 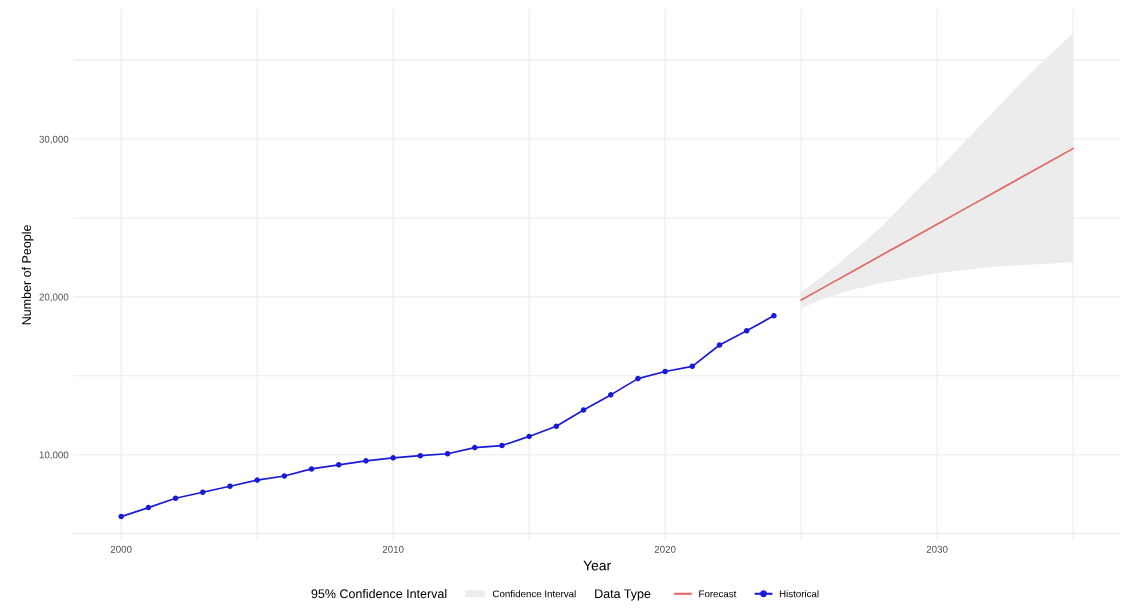 I want to click on legend-label: Historical, so click(x=799, y=594).